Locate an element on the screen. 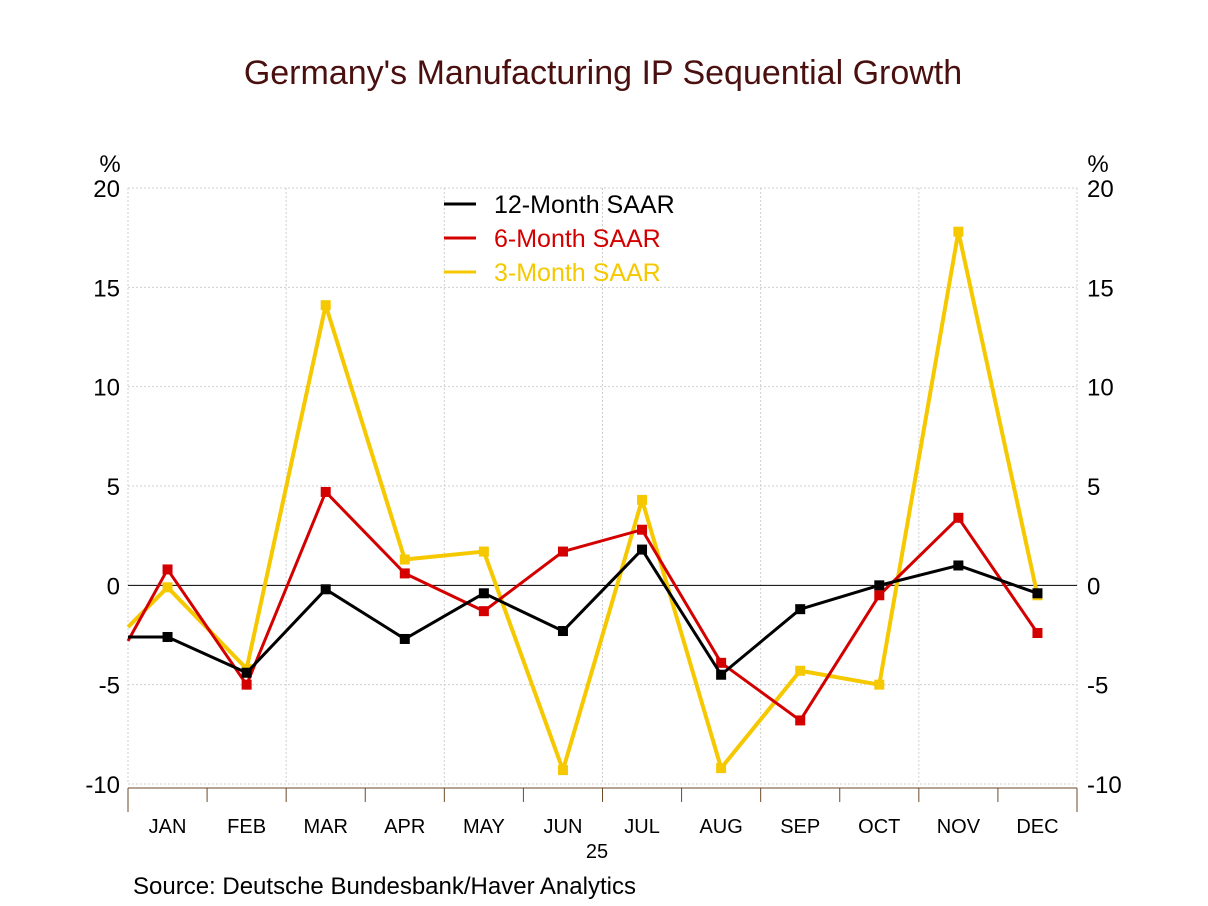  legend-label: 12-Month SAAR is located at coordinates (584, 205).